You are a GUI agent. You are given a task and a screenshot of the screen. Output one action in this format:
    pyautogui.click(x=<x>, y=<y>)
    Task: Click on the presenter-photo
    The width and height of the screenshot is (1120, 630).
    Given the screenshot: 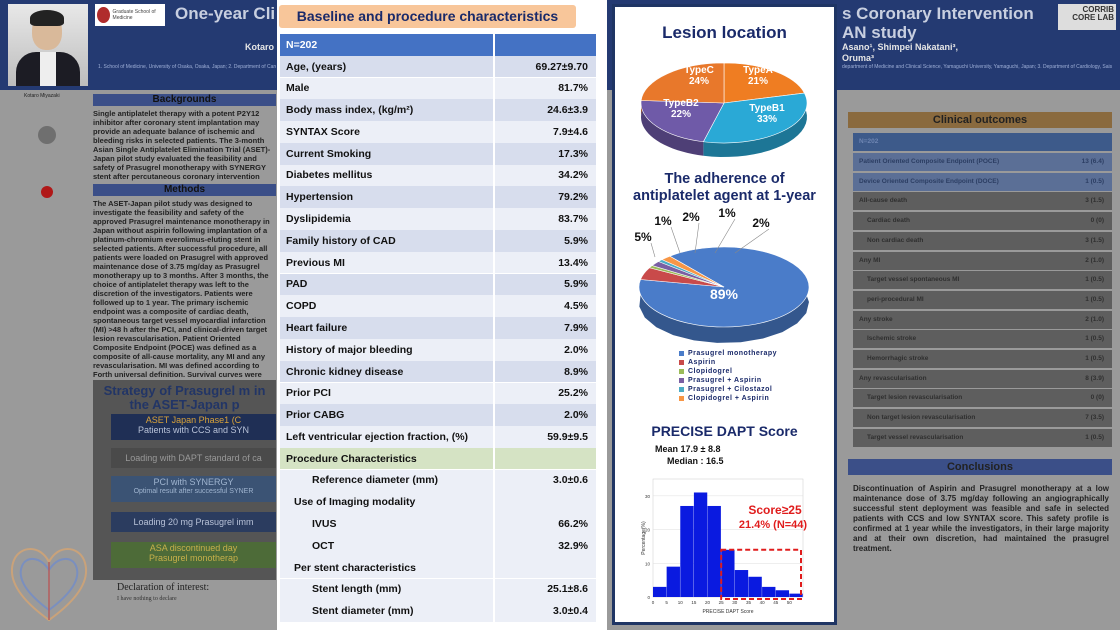 What is the action you would take?
    pyautogui.click(x=48, y=45)
    